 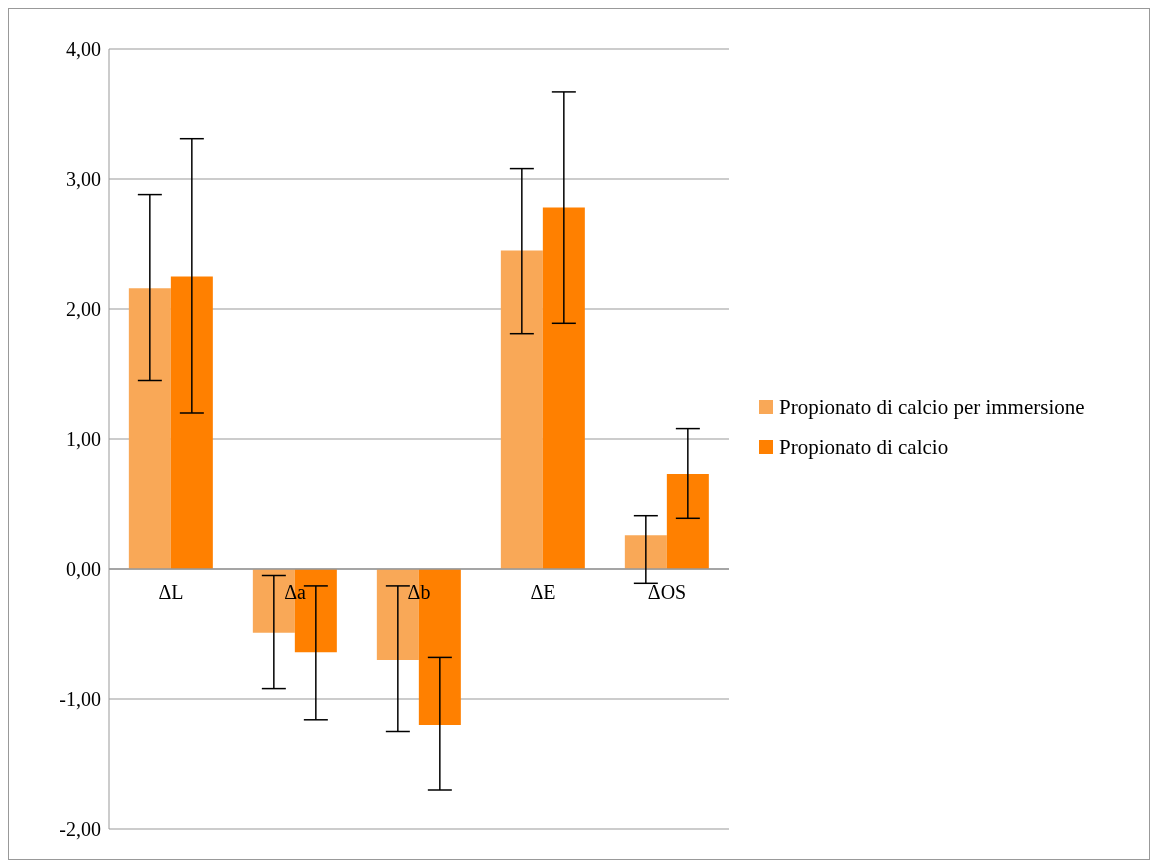 I want to click on x-tick-label: ΔOS, so click(x=667, y=592).